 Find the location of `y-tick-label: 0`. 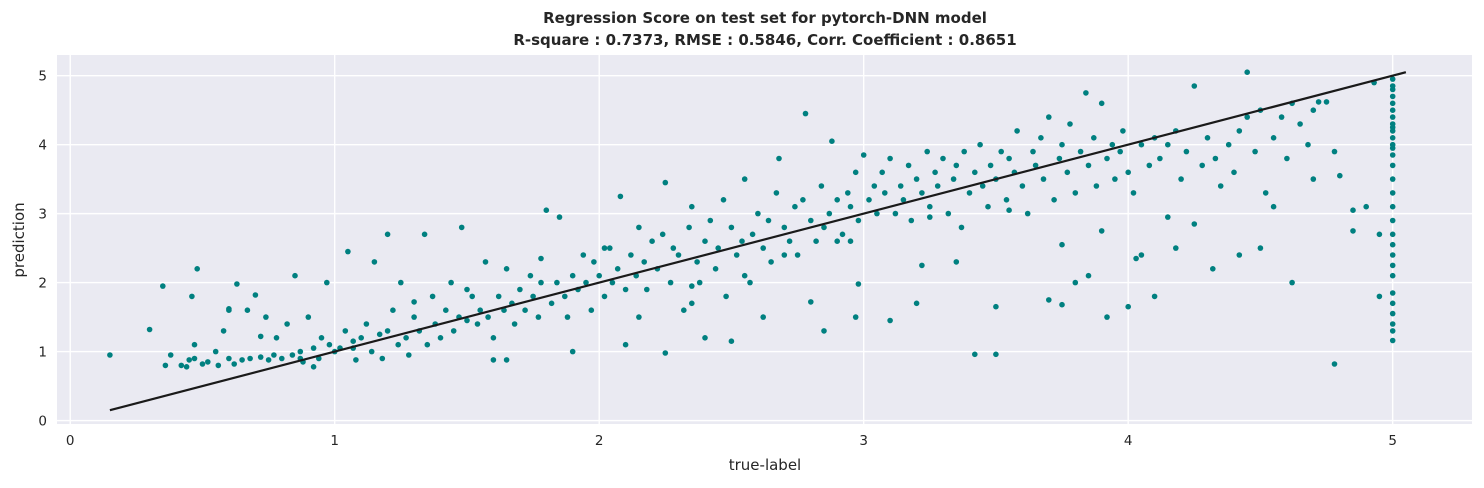

y-tick-label: 0 is located at coordinates (42, 422).